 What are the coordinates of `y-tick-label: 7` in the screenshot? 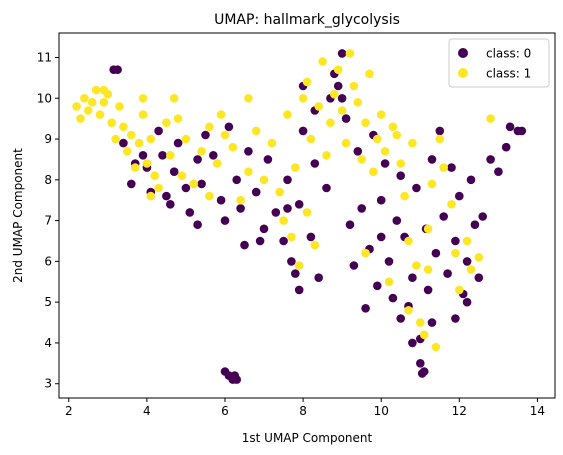 It's located at (48, 221).